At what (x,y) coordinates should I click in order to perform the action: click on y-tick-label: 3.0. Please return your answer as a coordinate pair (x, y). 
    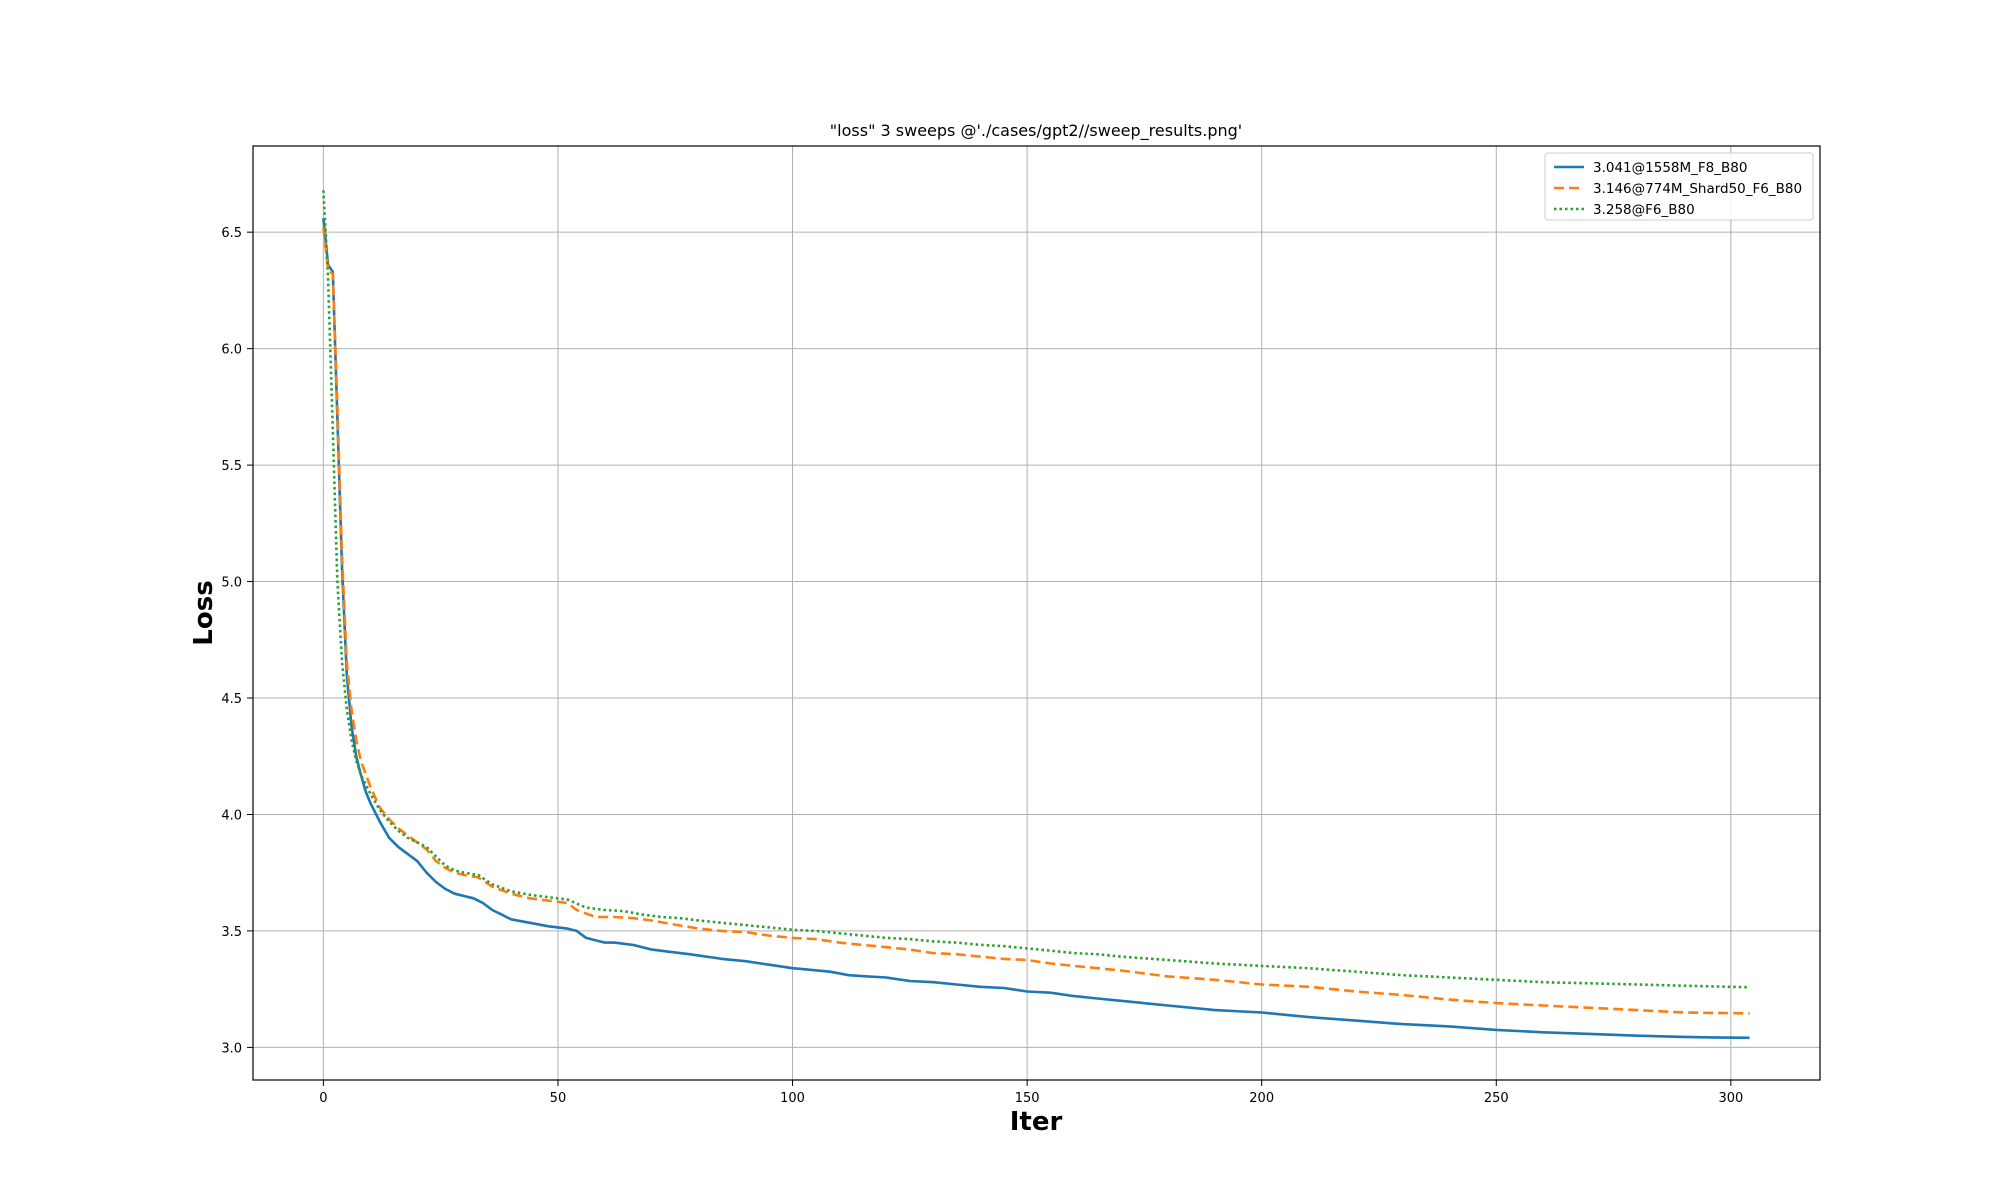
    Looking at the image, I should click on (231, 1048).